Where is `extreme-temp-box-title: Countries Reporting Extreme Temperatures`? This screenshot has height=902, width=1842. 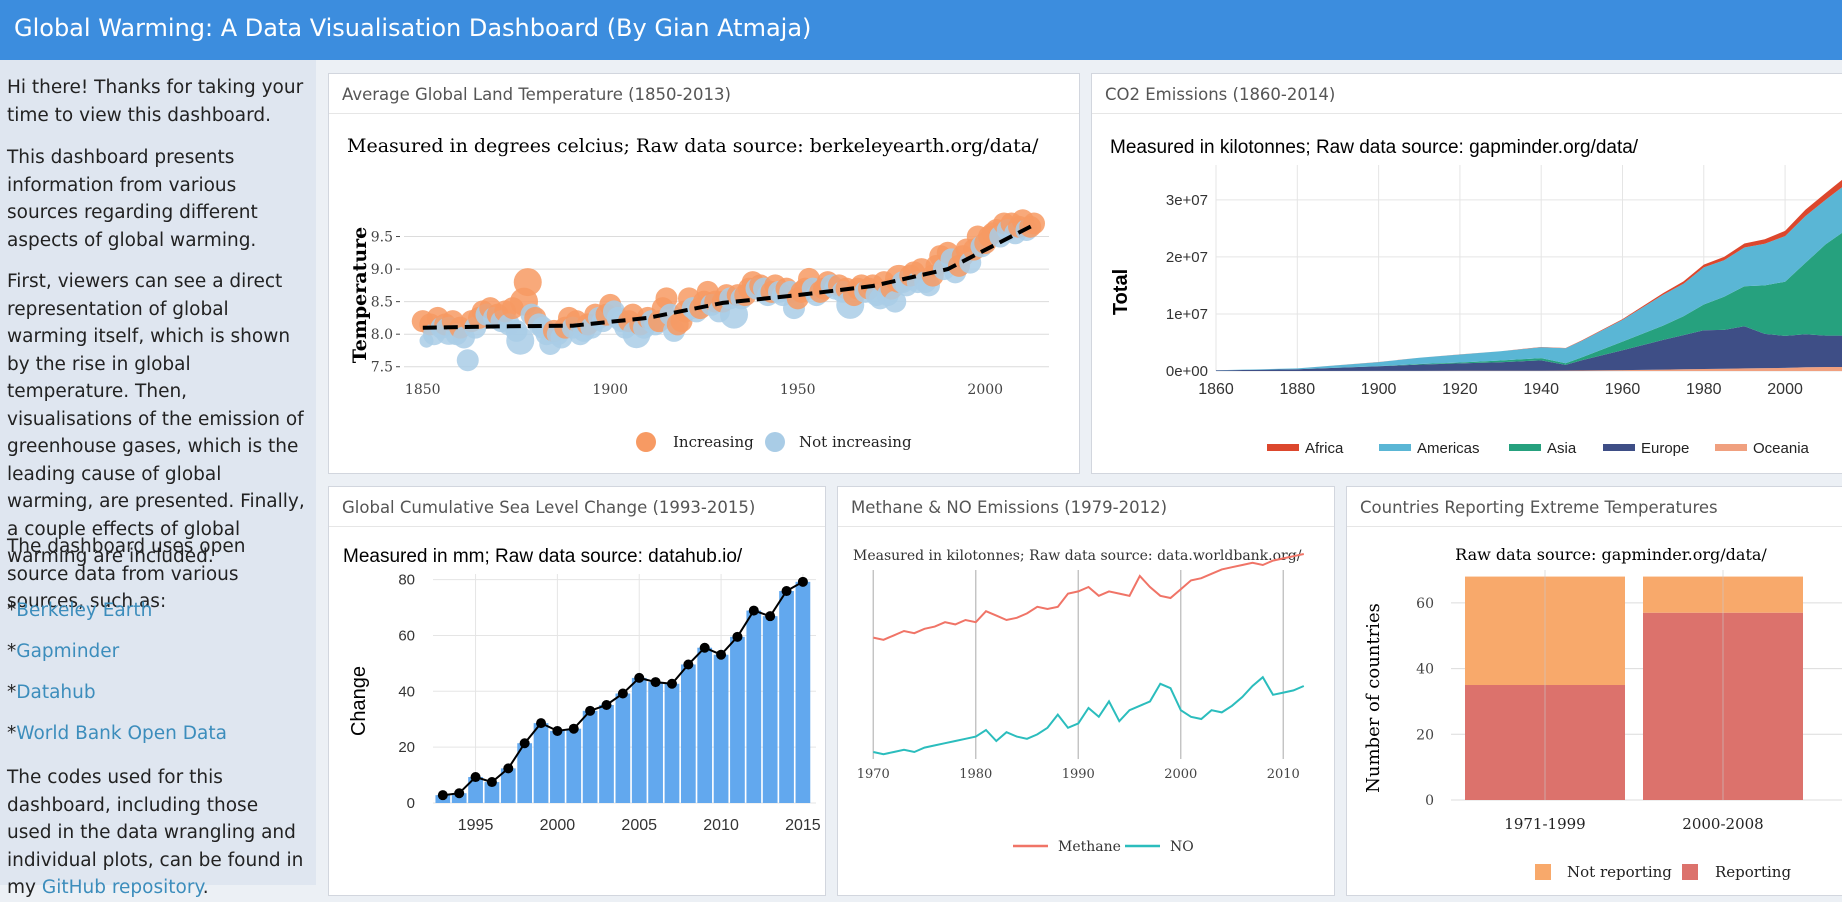
extreme-temp-box-title: Countries Reporting Extreme Temperatures is located at coordinates (1594, 507).